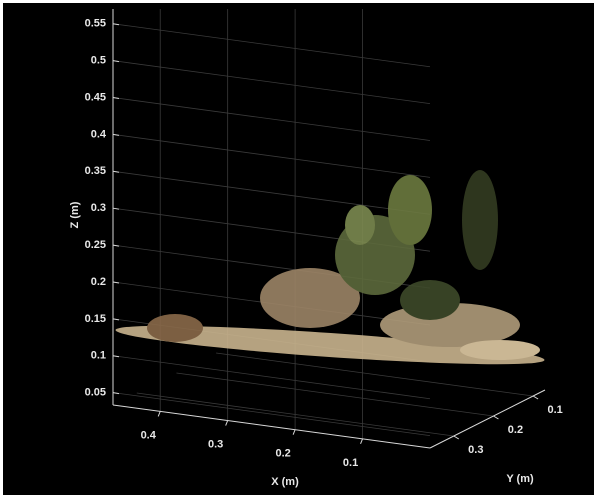 The height and width of the screenshot is (498, 597). I want to click on x-tick-label: 0.2, so click(282, 454).